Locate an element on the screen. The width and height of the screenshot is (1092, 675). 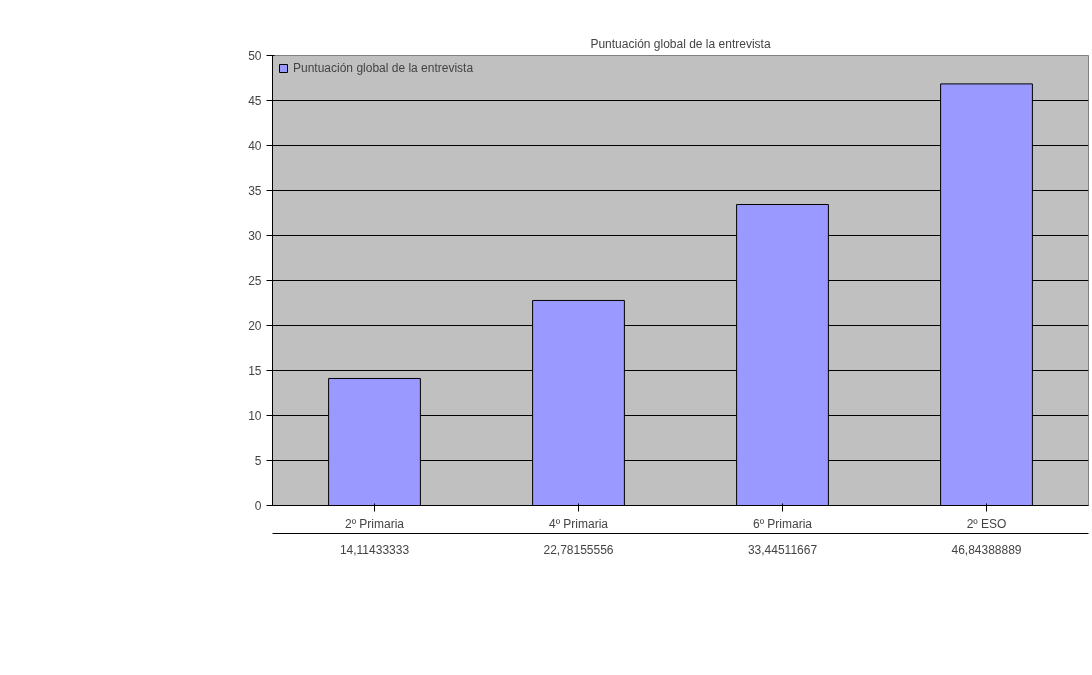
y-tick-label: 30 is located at coordinates (255, 236).